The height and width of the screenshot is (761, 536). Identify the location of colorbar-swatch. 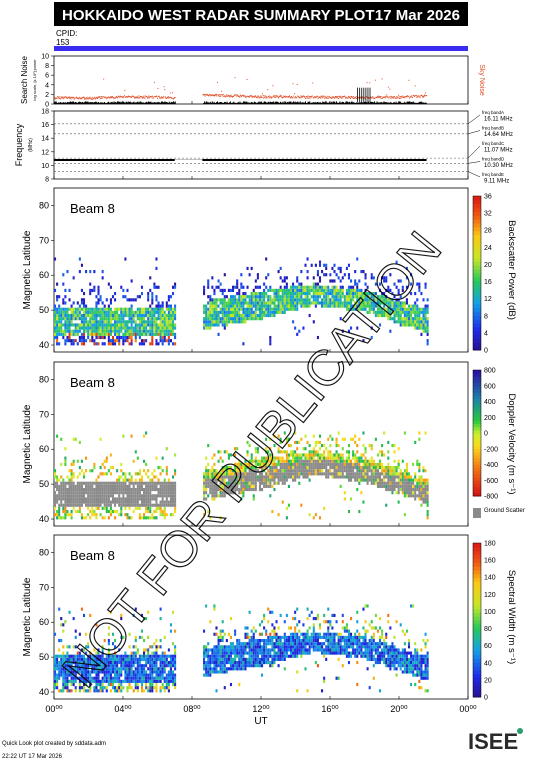
(477, 209).